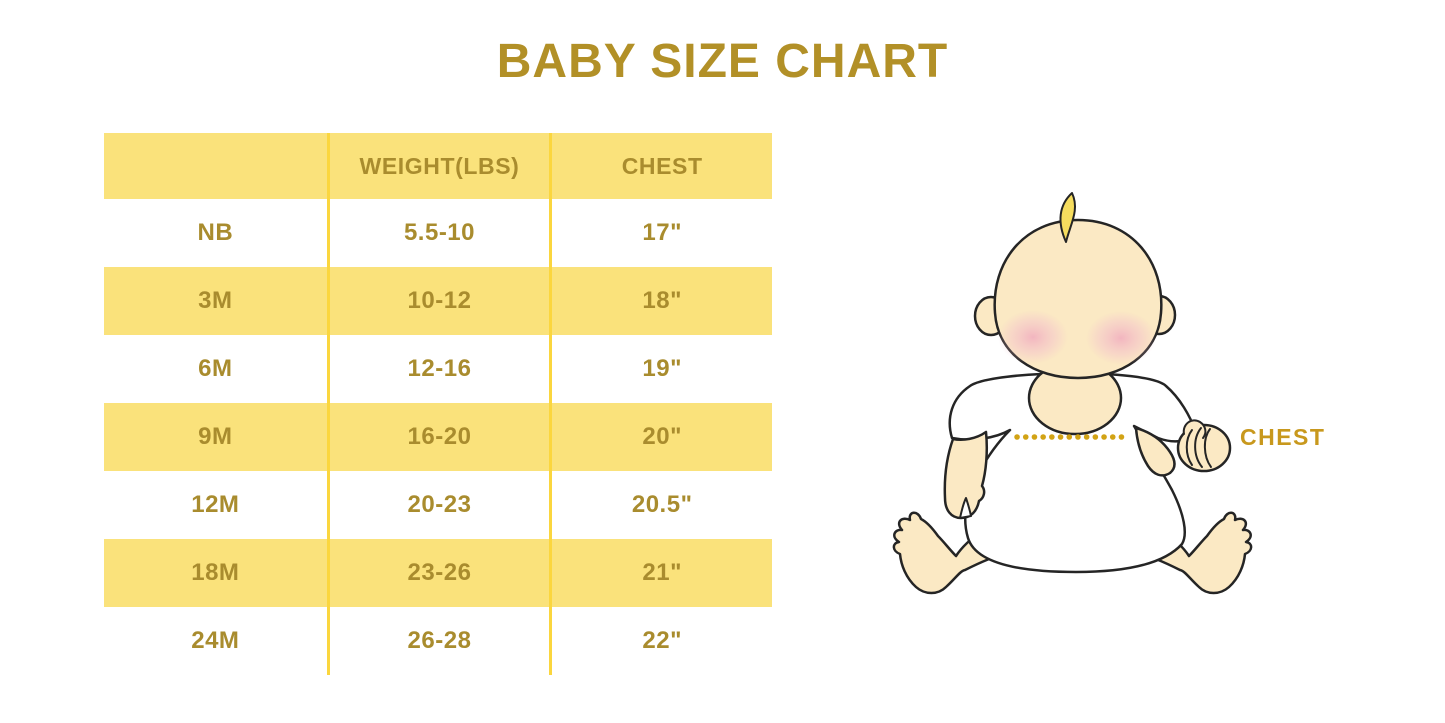  Describe the element at coordinates (215, 640) in the screenshot. I see `size-cell: 24M` at that location.